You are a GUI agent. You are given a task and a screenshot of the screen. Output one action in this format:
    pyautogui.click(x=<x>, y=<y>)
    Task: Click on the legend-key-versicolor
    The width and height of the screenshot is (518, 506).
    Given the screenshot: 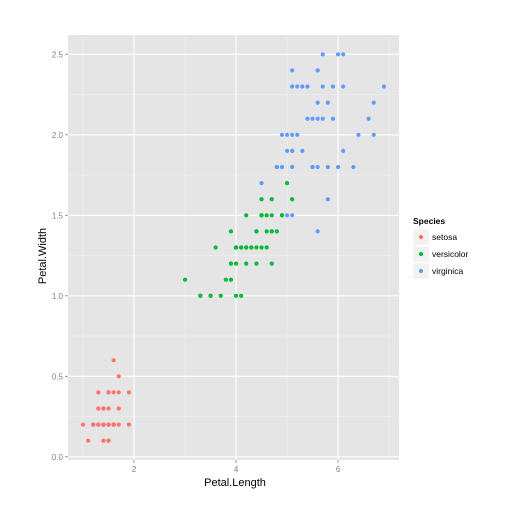 What is the action you would take?
    pyautogui.click(x=421, y=254)
    